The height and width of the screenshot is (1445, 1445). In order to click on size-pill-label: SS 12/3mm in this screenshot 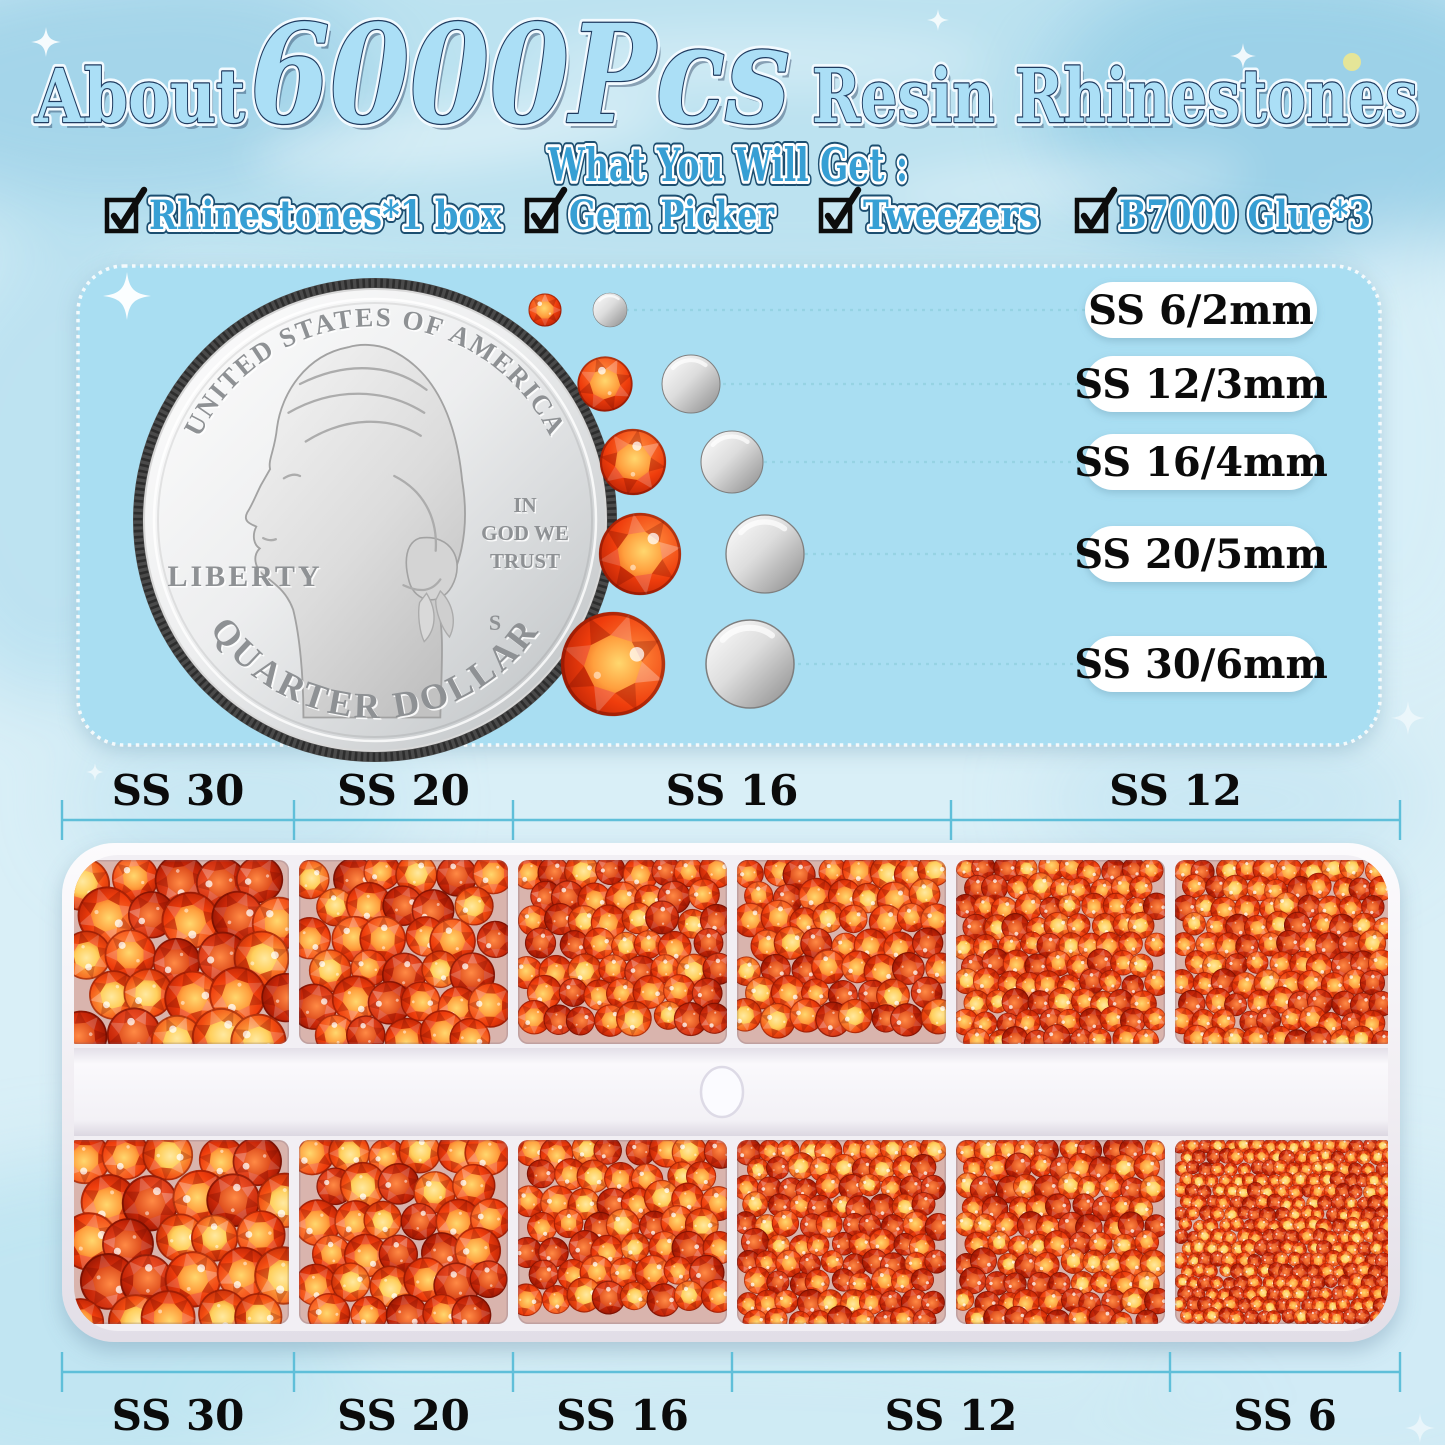, I will do `click(1201, 384)`.